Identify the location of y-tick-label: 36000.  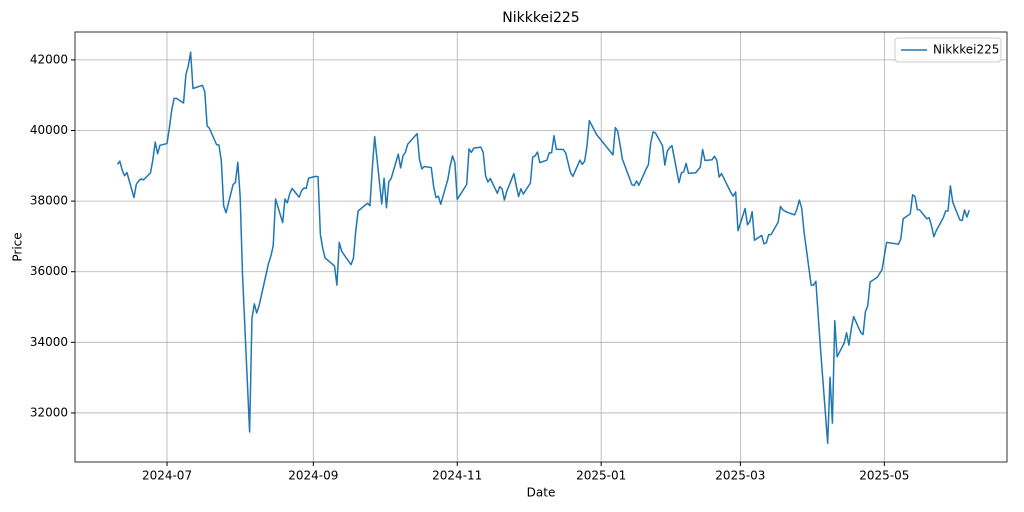
(49, 271).